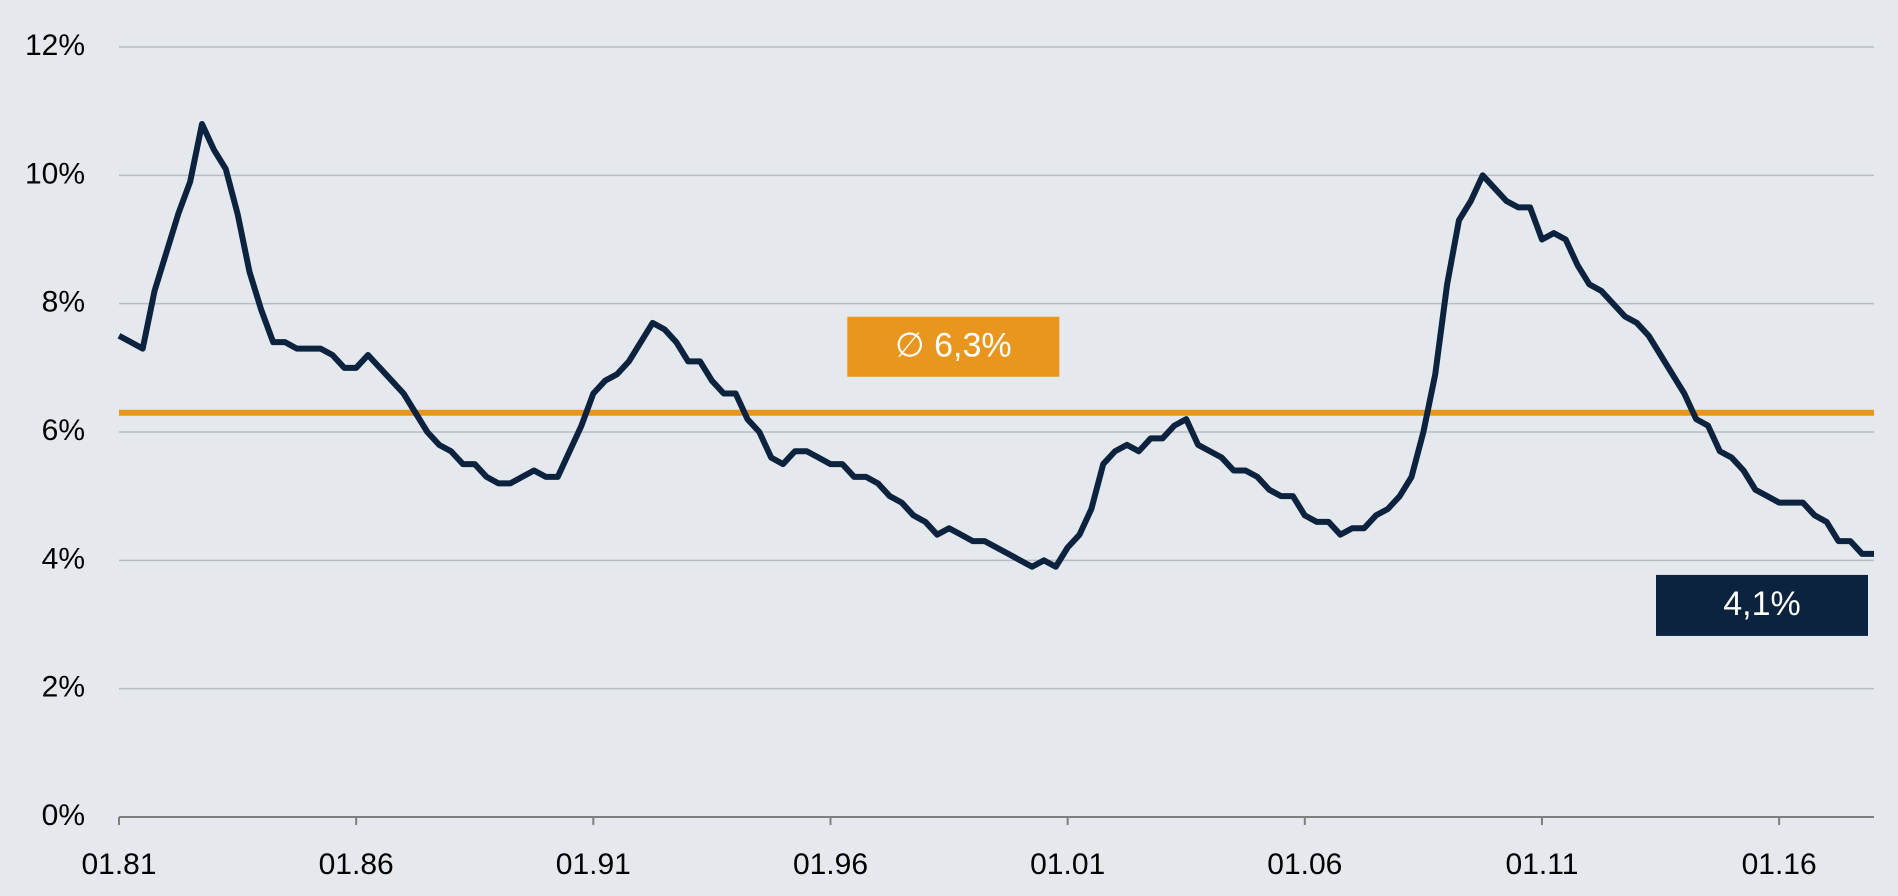 Image resolution: width=1898 pixels, height=896 pixels. What do you see at coordinates (55, 173) in the screenshot?
I see `y-tick-label: 10%` at bounding box center [55, 173].